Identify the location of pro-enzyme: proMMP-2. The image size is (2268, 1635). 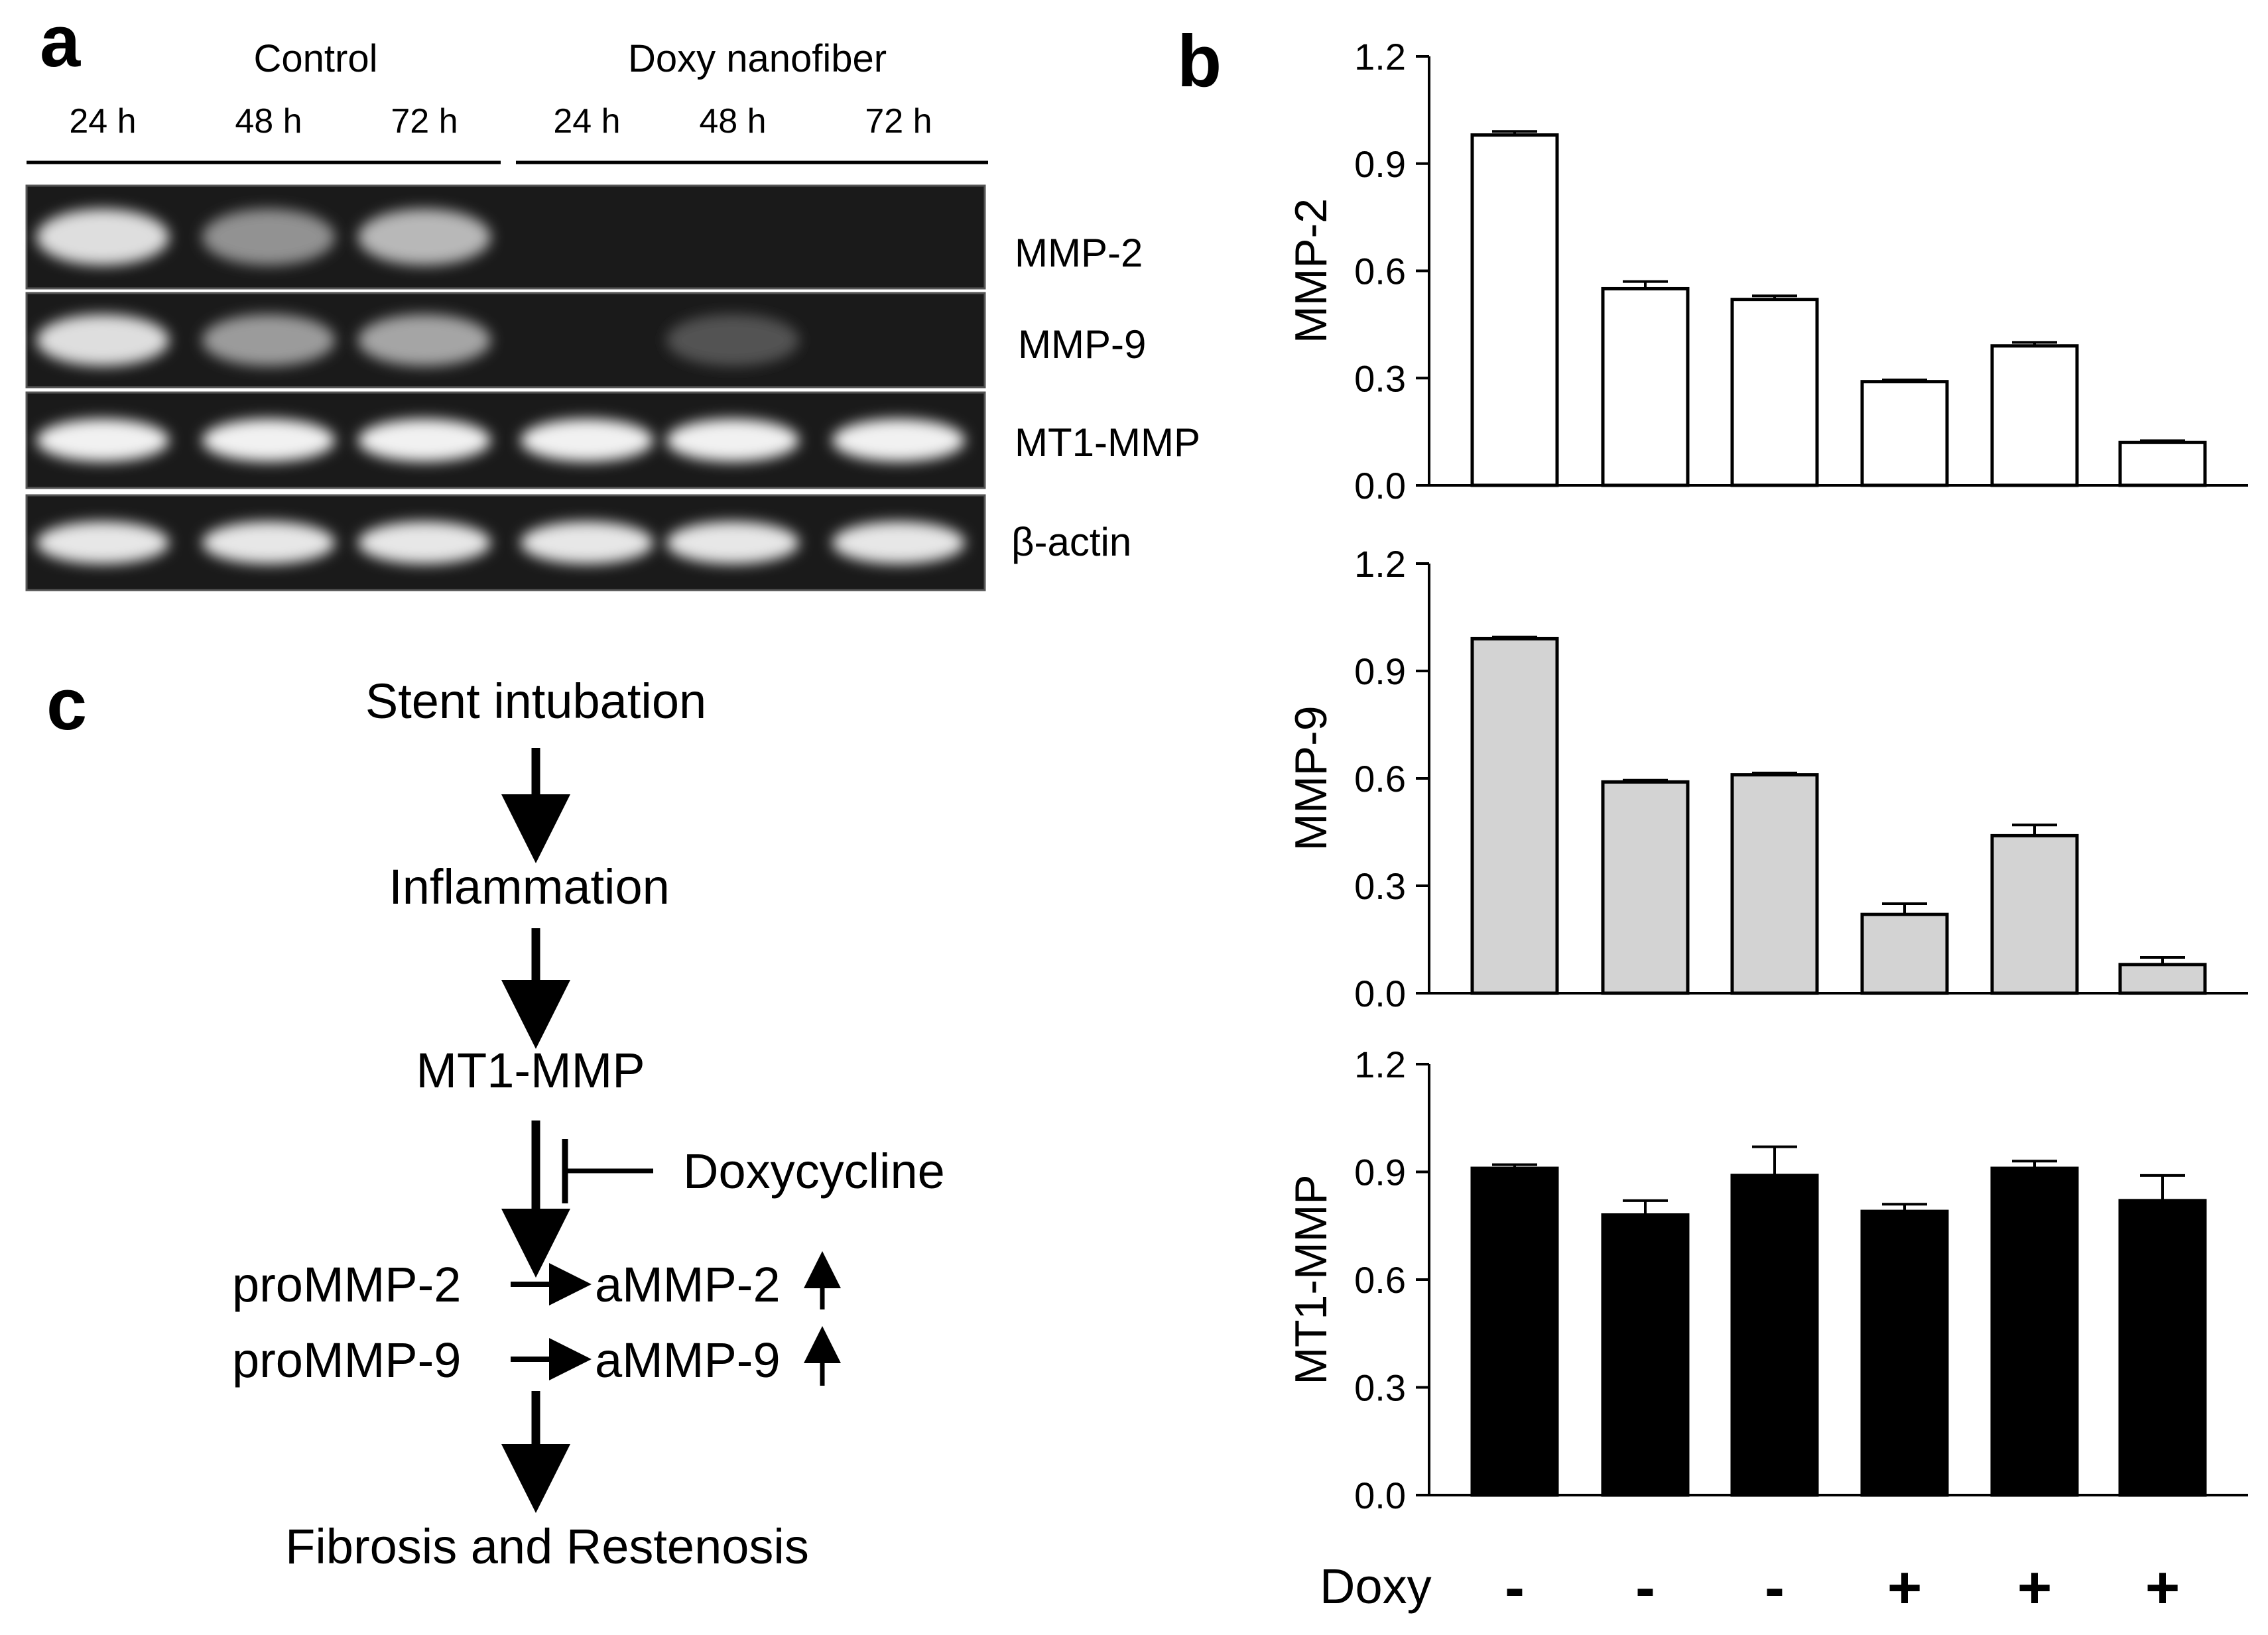
(346, 1284).